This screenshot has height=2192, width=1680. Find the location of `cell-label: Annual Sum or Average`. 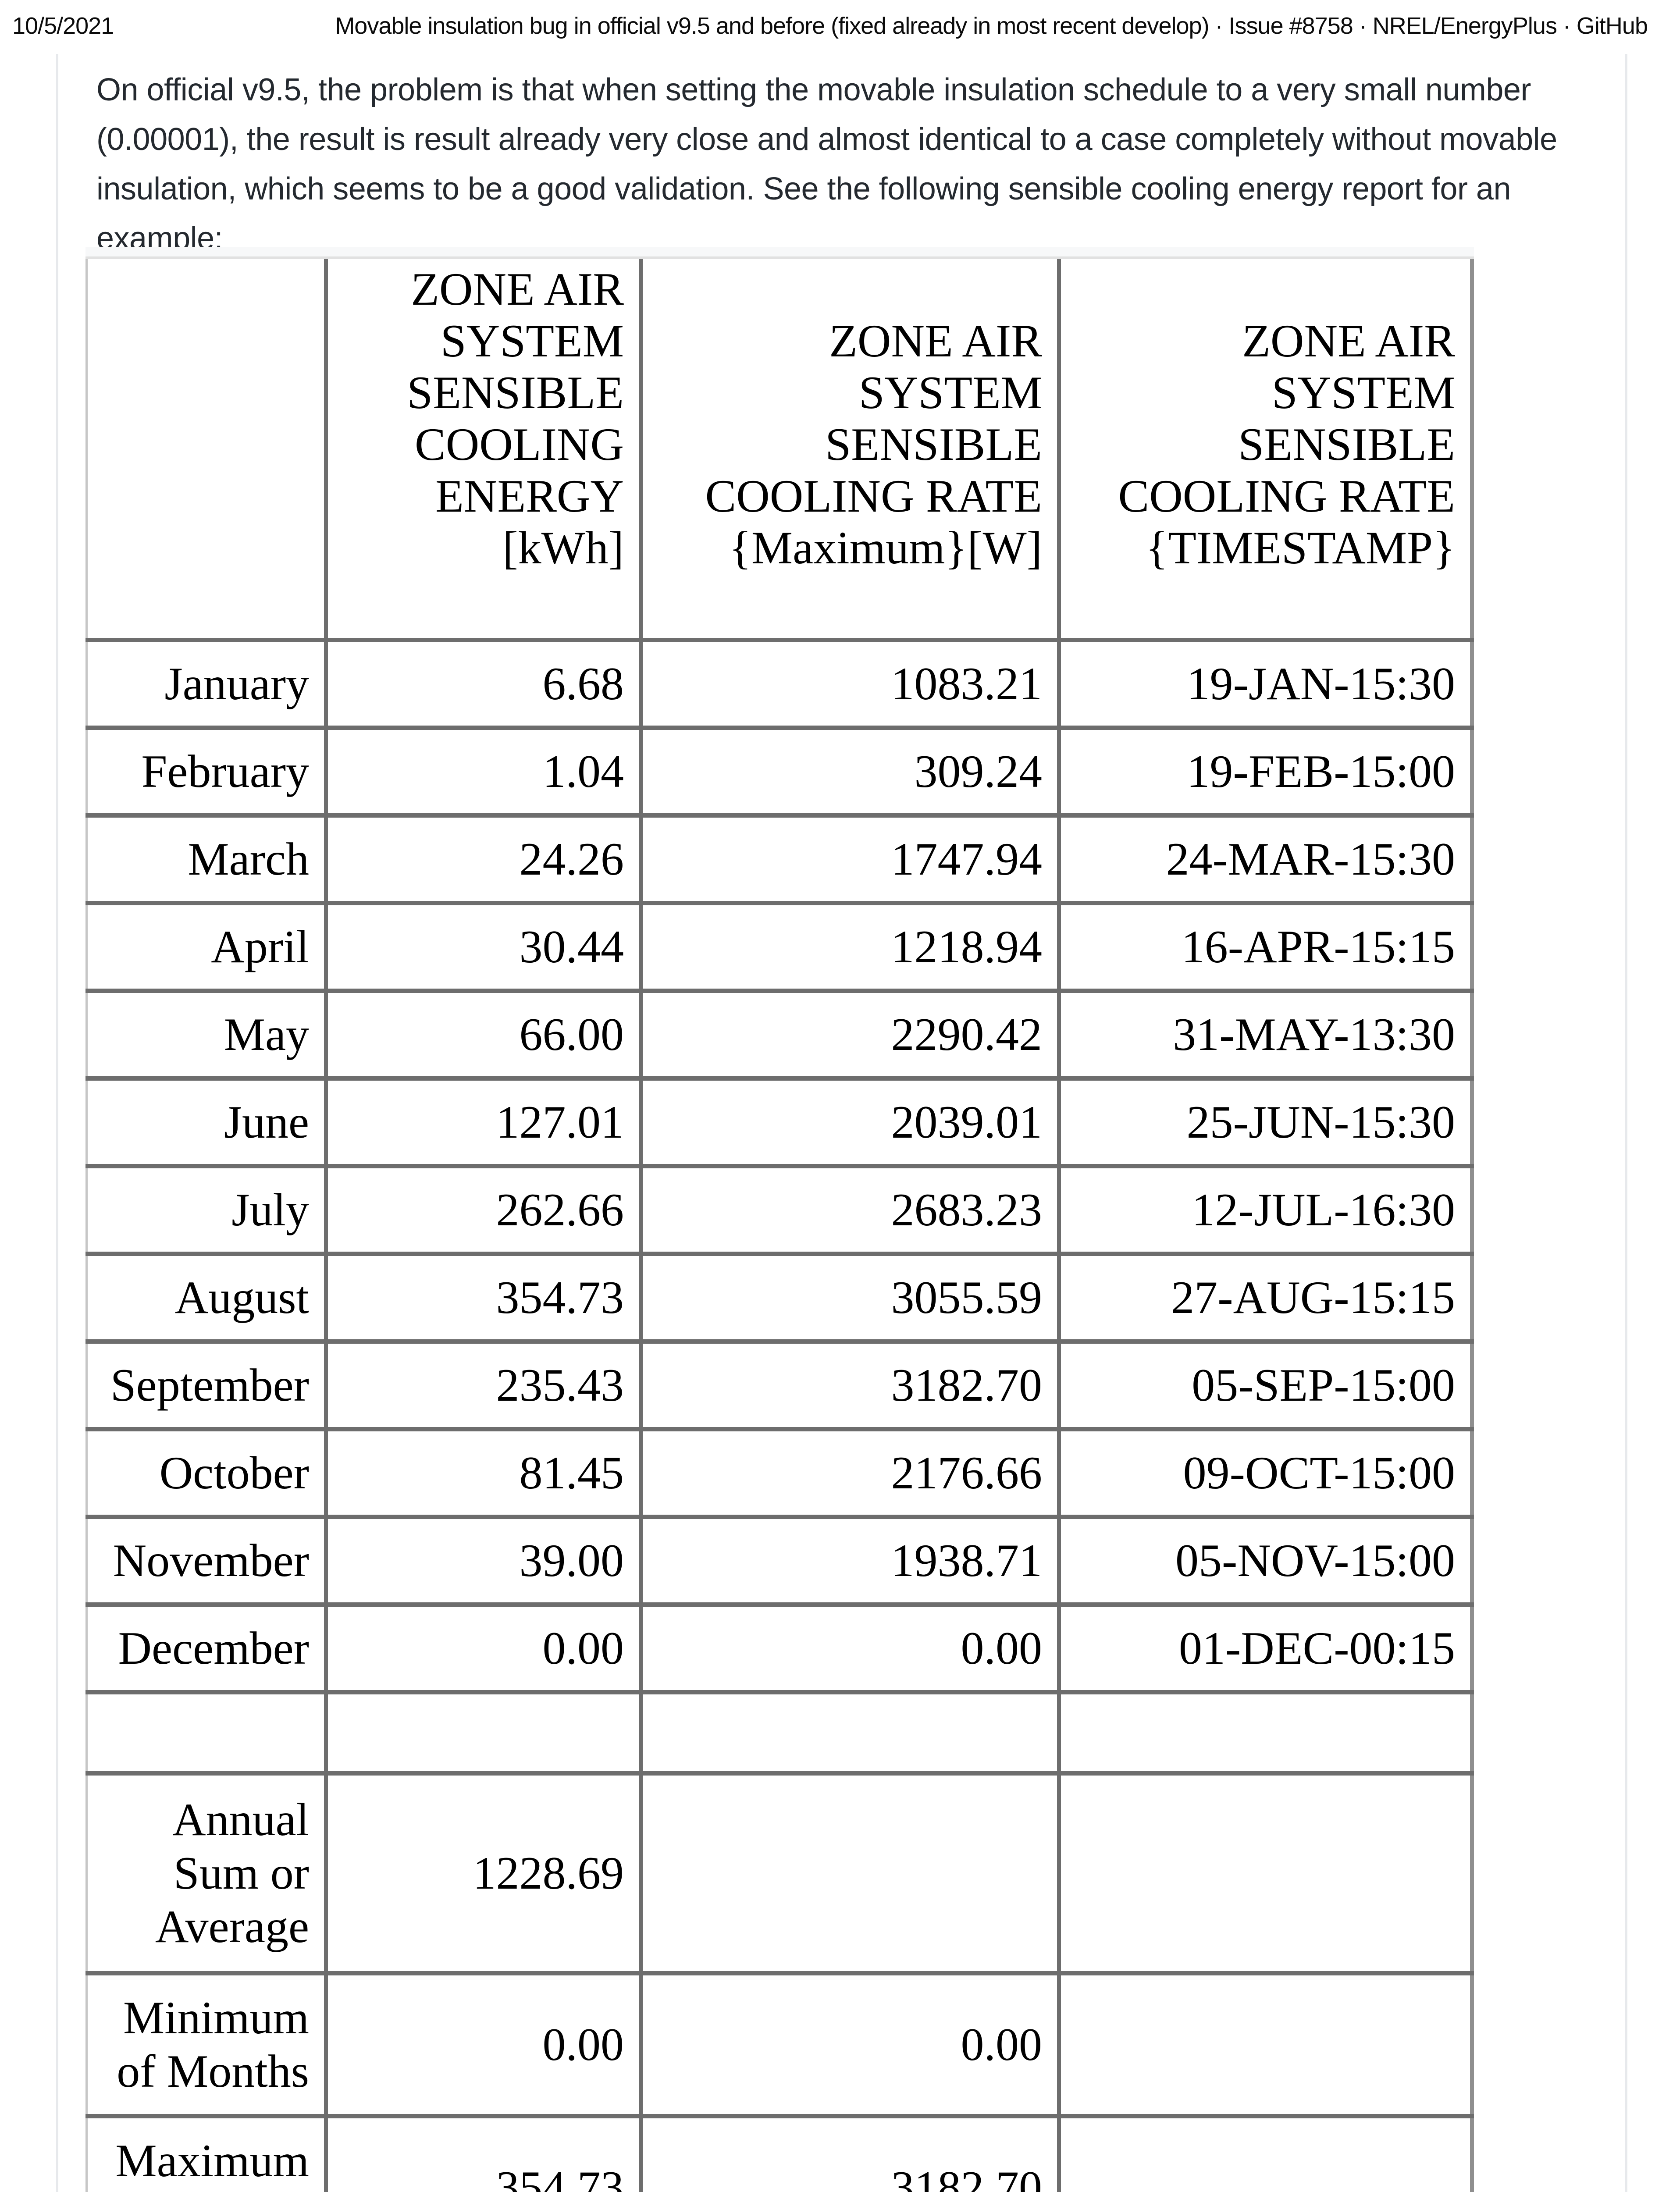

cell-label: Annual Sum or Average is located at coordinates (207, 1874).